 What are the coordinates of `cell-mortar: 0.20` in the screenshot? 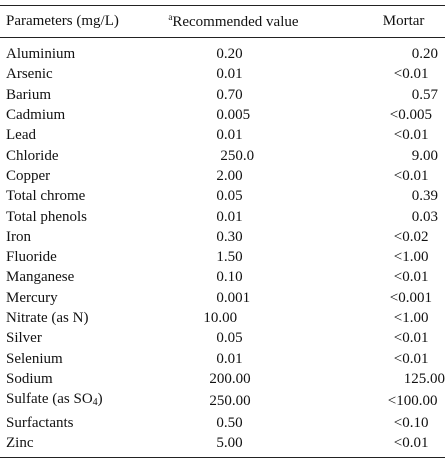 It's located at (424, 54).